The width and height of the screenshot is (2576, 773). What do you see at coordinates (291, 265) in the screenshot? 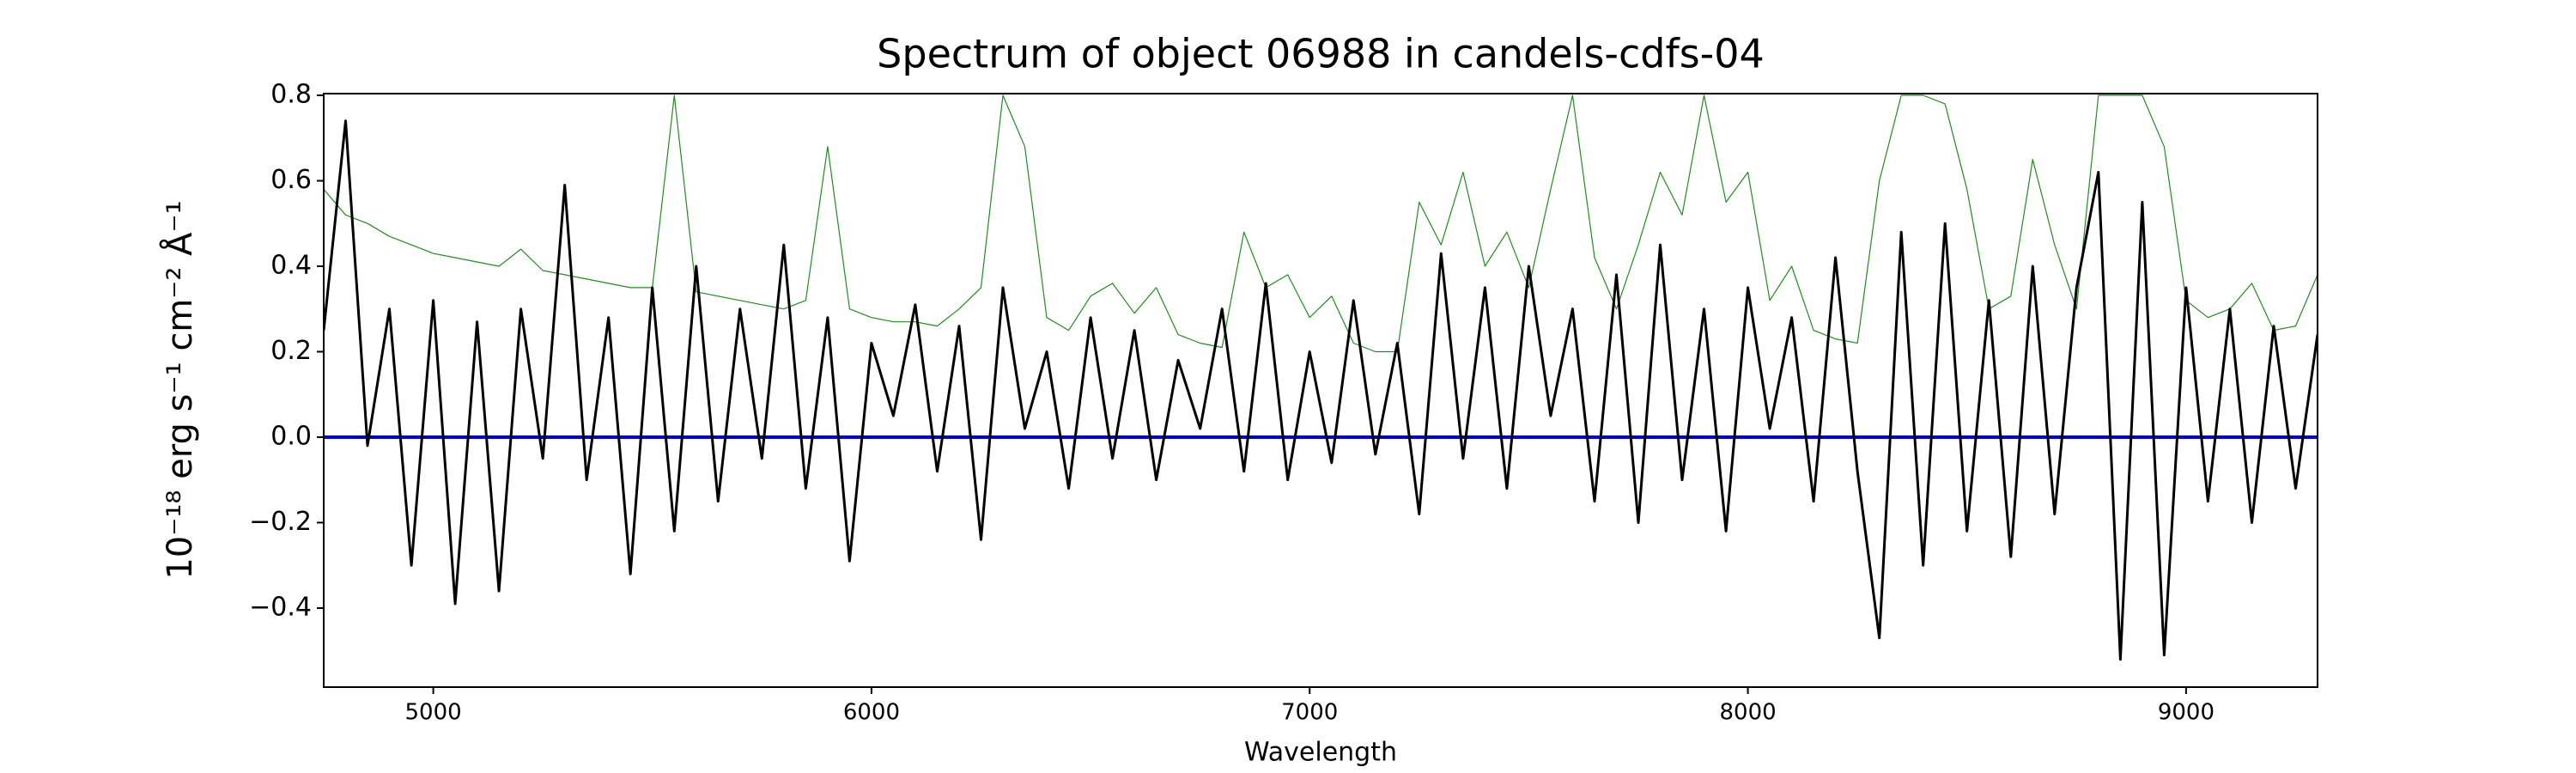
I see `y-tick-label: 0.4` at bounding box center [291, 265].